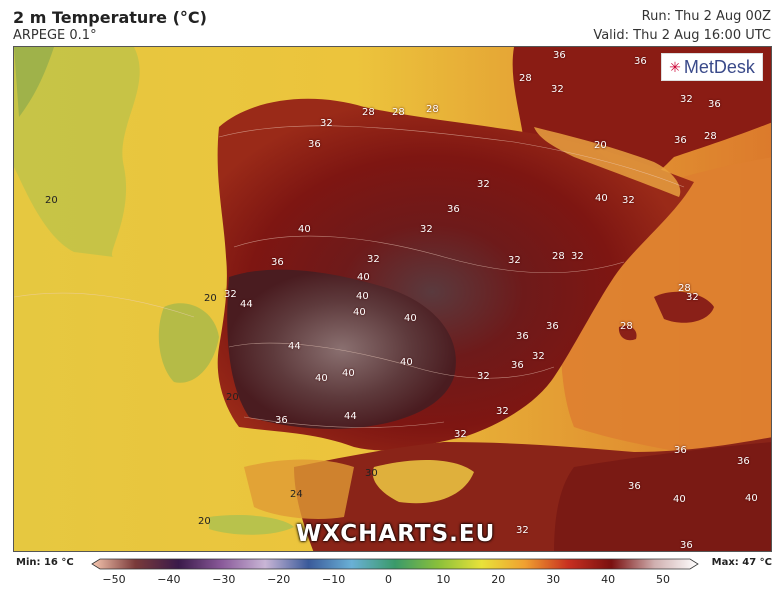 The height and width of the screenshot is (600, 784). What do you see at coordinates (224, 579) in the screenshot?
I see `scale-tick-label: −30` at bounding box center [224, 579].